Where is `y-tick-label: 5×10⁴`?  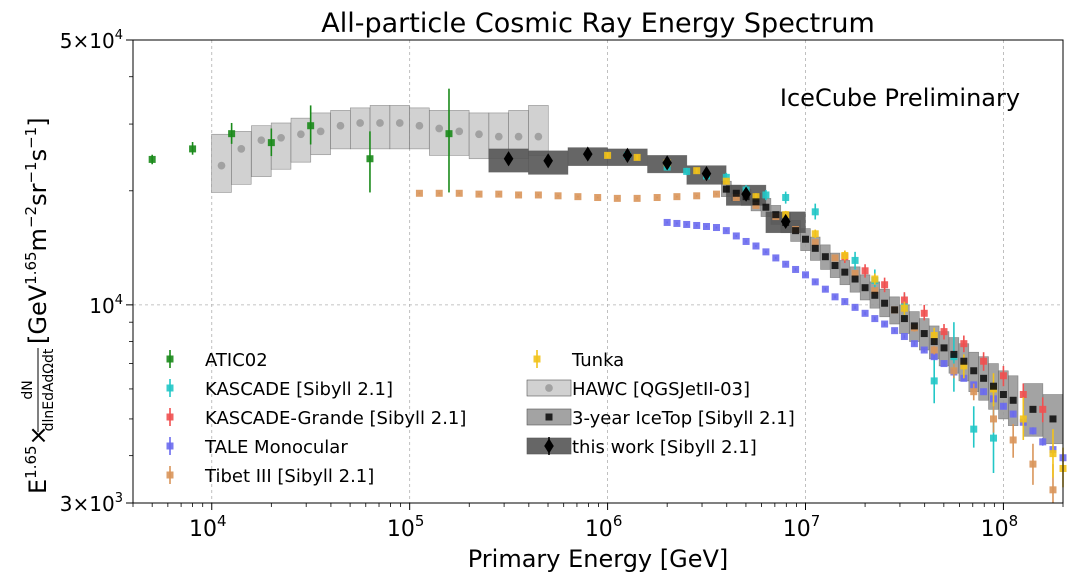
y-tick-label: 5×10⁴ is located at coordinates (91, 40).